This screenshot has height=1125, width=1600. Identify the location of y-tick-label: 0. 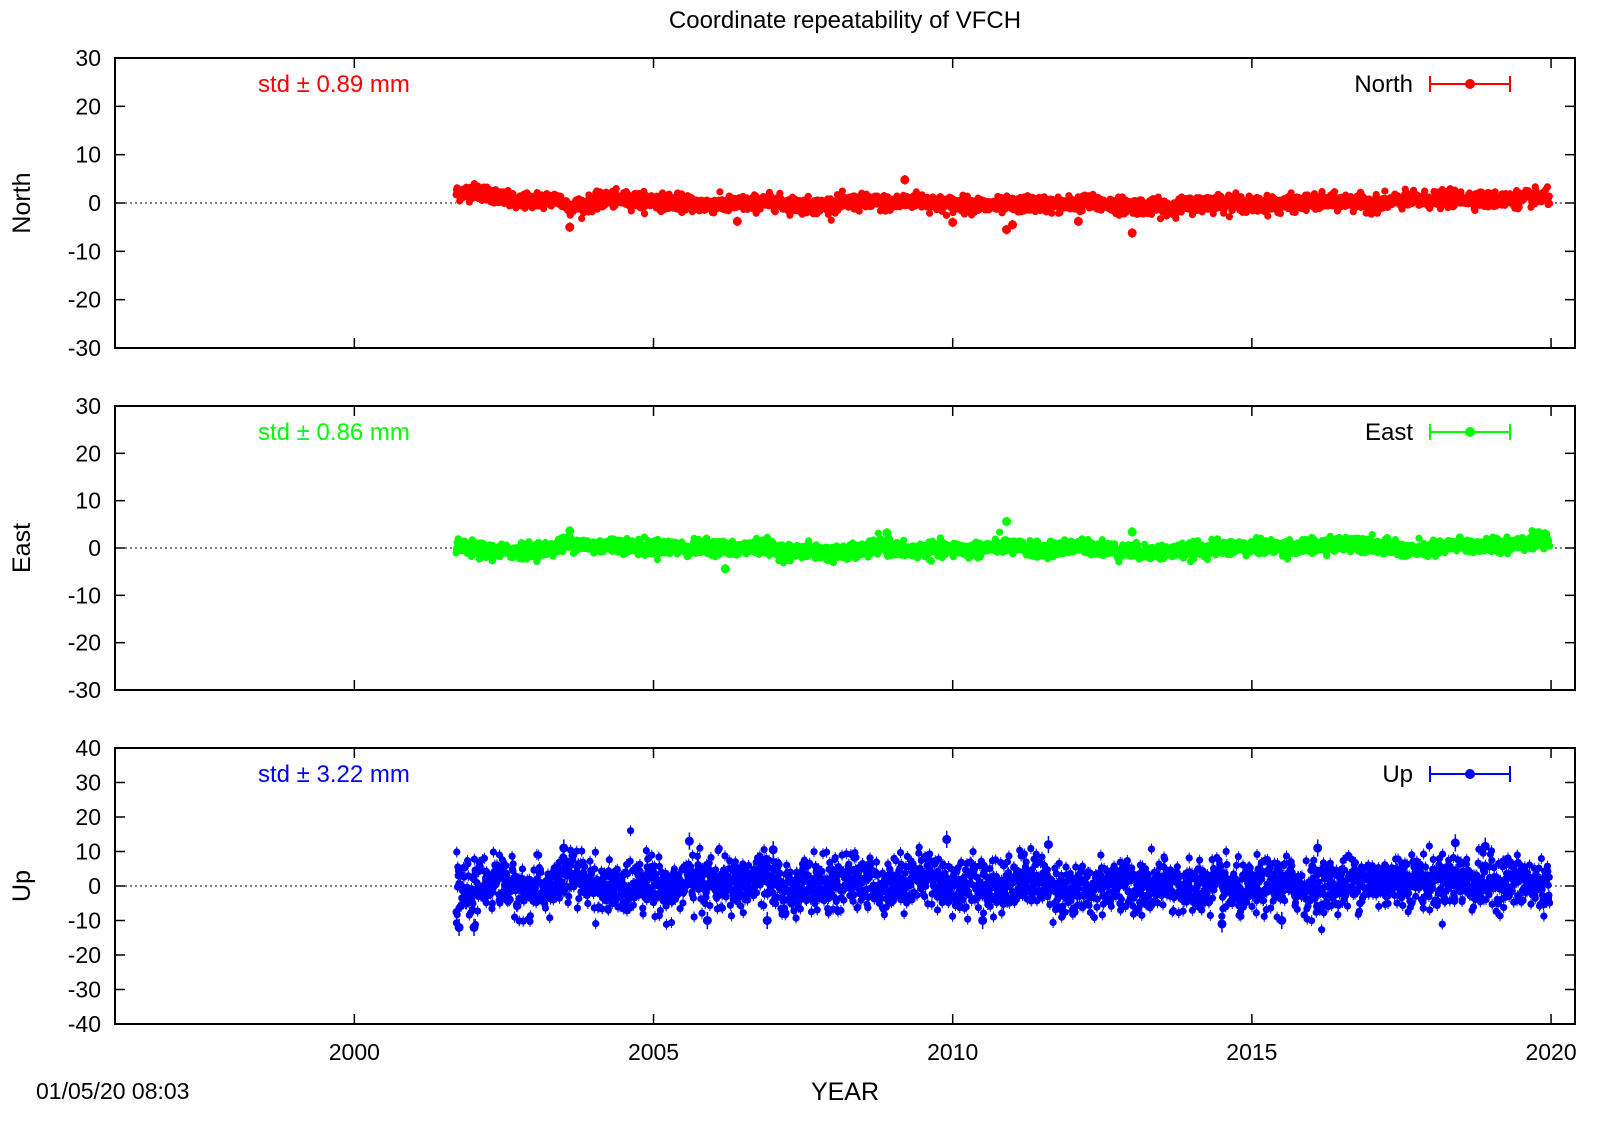
(94, 203).